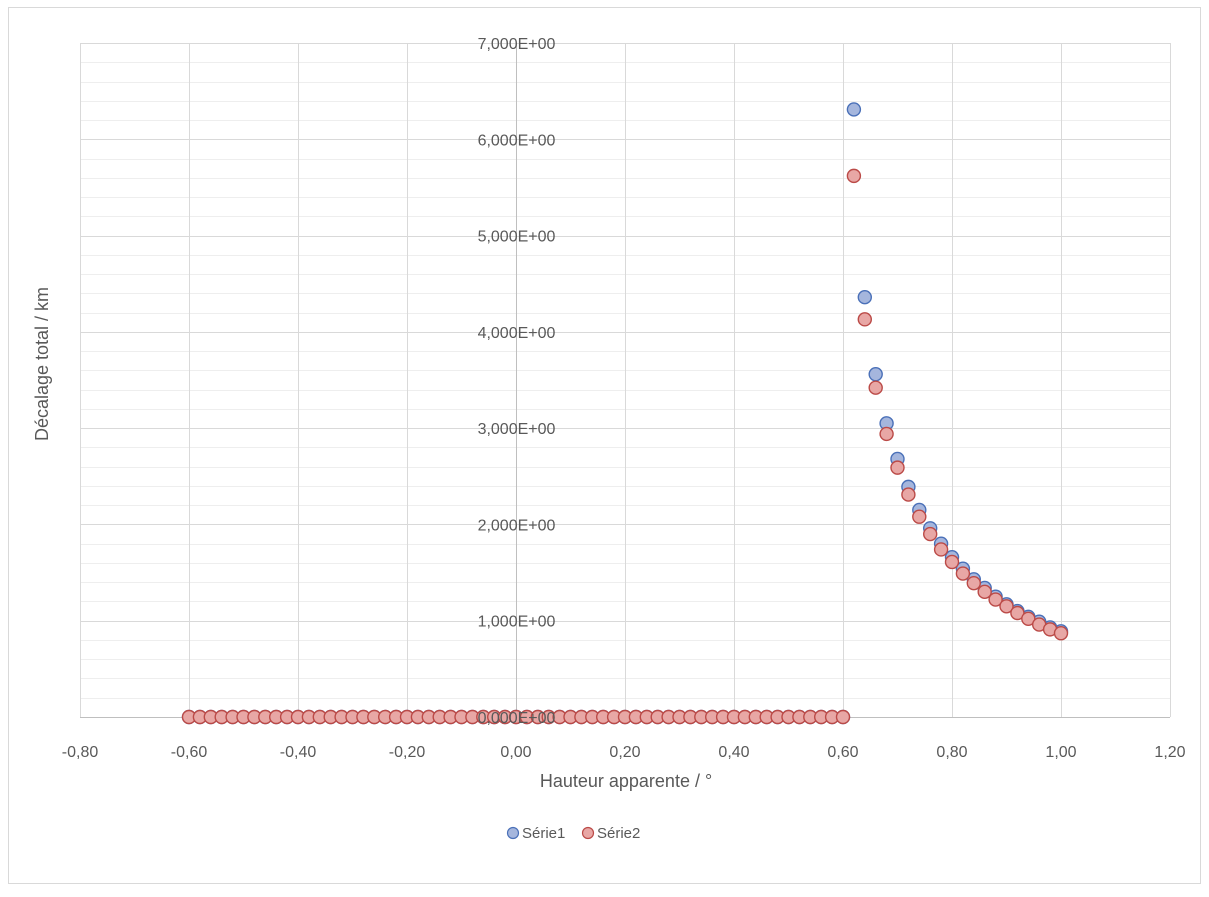  Describe the element at coordinates (517, 333) in the screenshot. I see `y-tick-label: 4,000E+00` at that location.